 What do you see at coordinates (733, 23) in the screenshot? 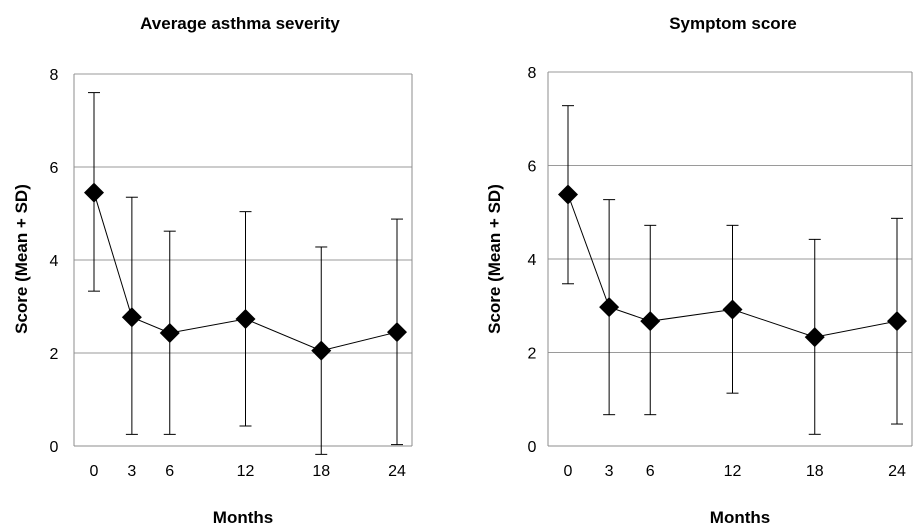
I see `chart-title: Symptom score` at bounding box center [733, 23].